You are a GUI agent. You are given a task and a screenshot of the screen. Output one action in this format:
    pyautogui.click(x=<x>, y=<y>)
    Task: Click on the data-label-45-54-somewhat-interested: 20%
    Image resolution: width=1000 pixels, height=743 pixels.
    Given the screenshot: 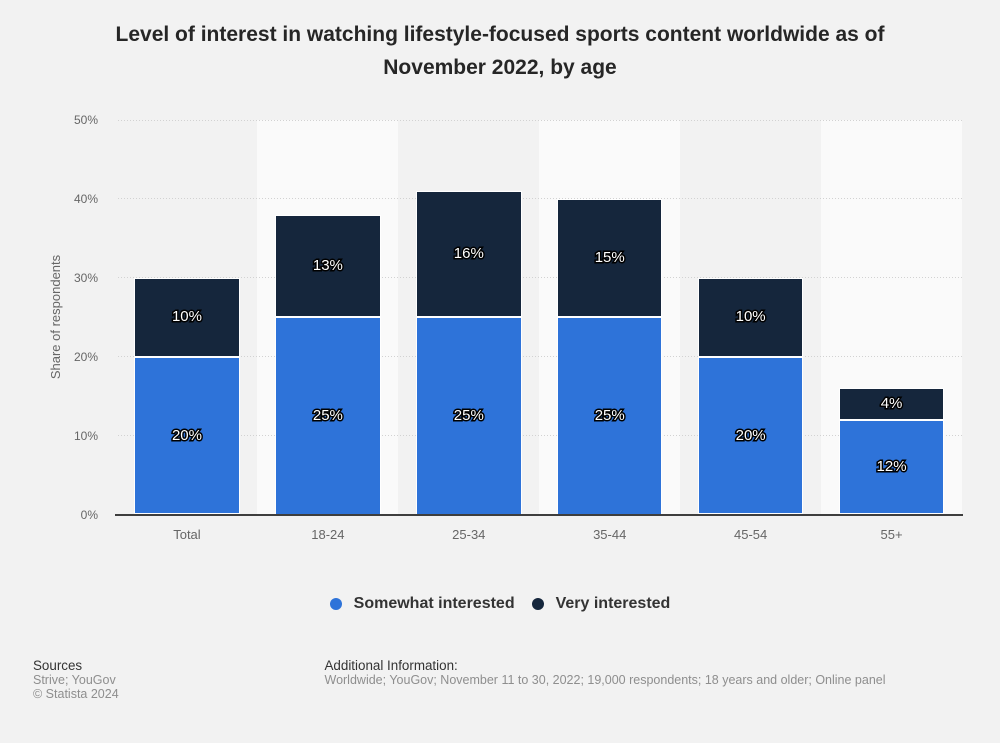 What is the action you would take?
    pyautogui.click(x=750, y=435)
    